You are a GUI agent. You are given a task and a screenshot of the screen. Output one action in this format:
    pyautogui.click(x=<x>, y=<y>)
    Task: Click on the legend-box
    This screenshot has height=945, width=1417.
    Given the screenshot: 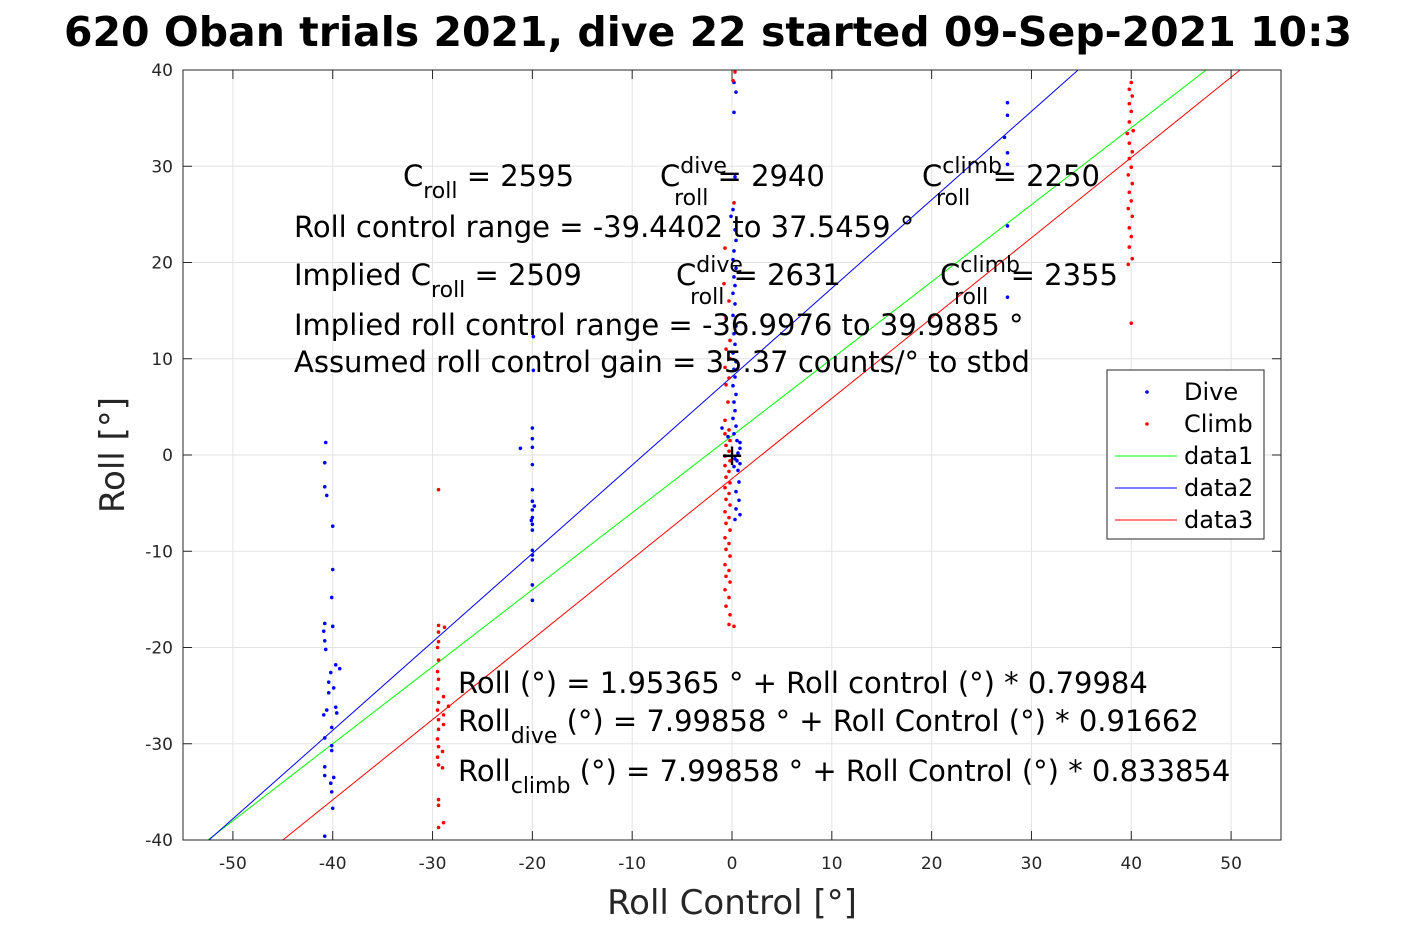 What is the action you would take?
    pyautogui.click(x=1185, y=454)
    